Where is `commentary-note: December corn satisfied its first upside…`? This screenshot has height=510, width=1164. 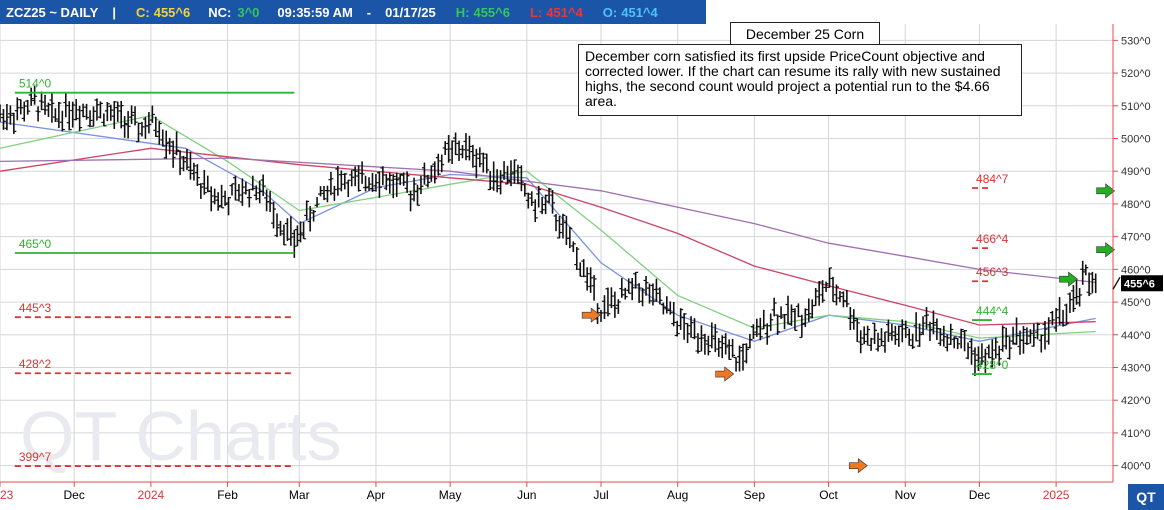 commentary-note: December corn satisfied its first upside… is located at coordinates (800, 80).